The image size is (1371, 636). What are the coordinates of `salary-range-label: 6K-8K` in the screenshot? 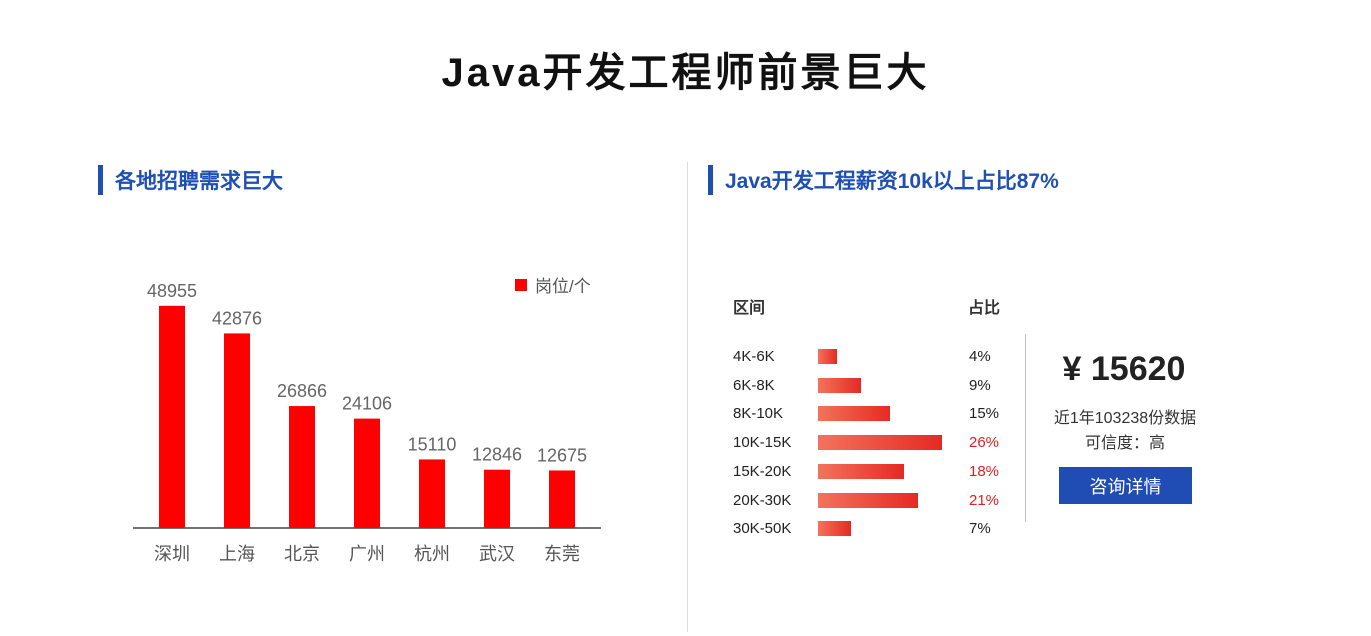 It's located at (754, 385).